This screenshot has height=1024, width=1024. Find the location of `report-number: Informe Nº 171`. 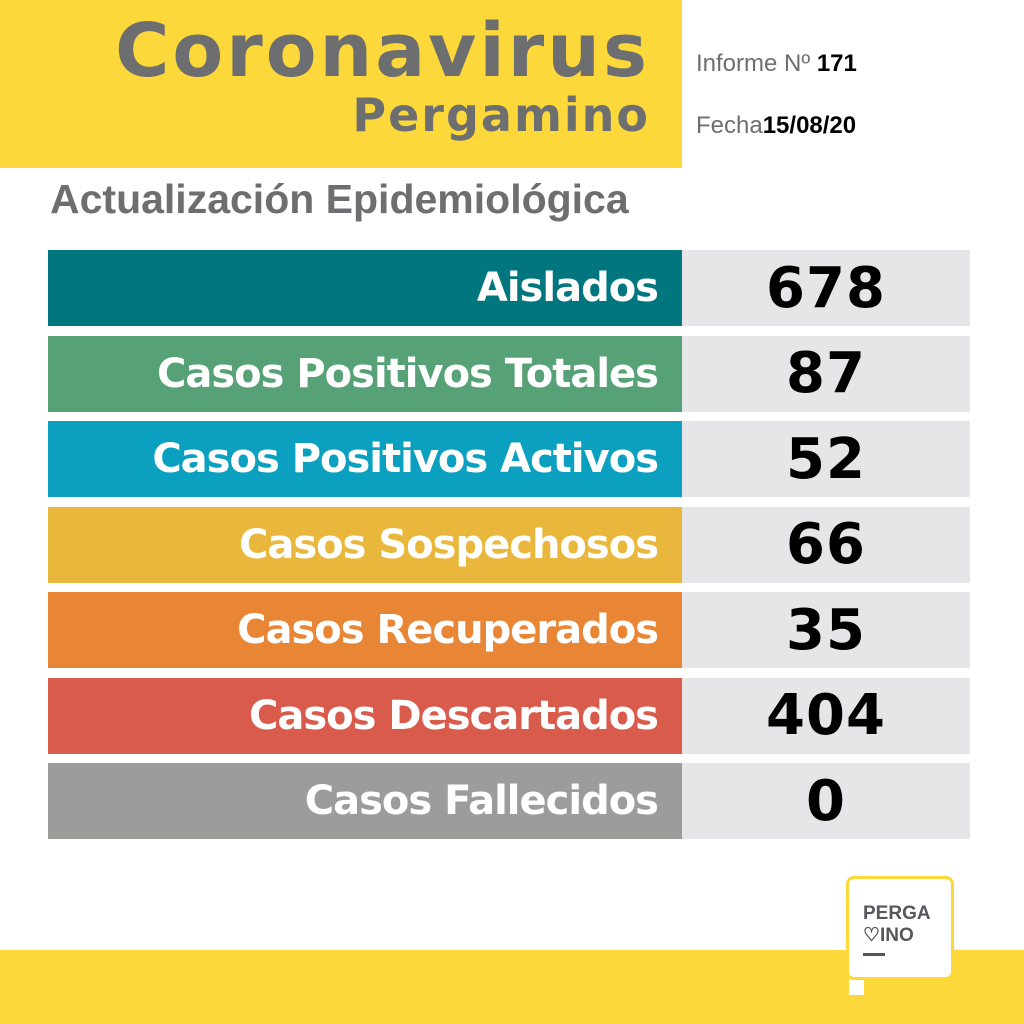

report-number: Informe Nº 171 is located at coordinates (776, 64).